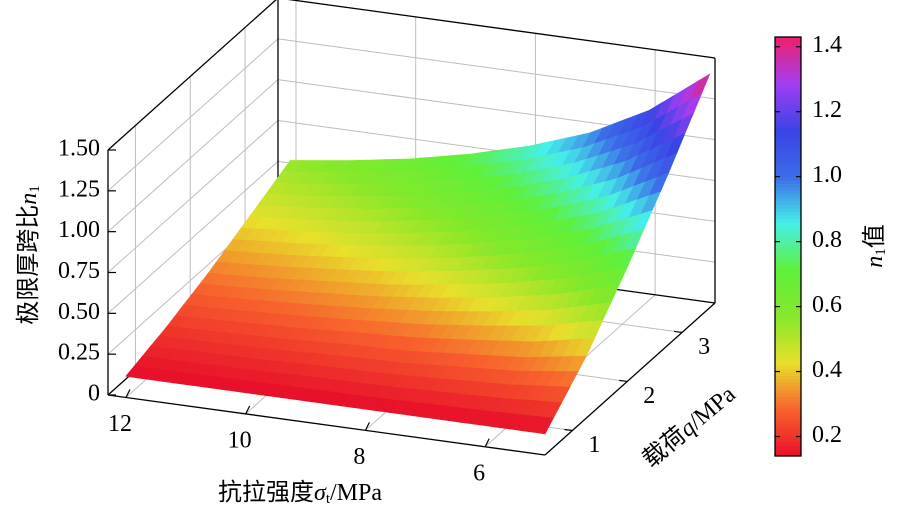  What do you see at coordinates (356, 493) in the screenshot?
I see `x-label-unit: /MPa` at bounding box center [356, 493].